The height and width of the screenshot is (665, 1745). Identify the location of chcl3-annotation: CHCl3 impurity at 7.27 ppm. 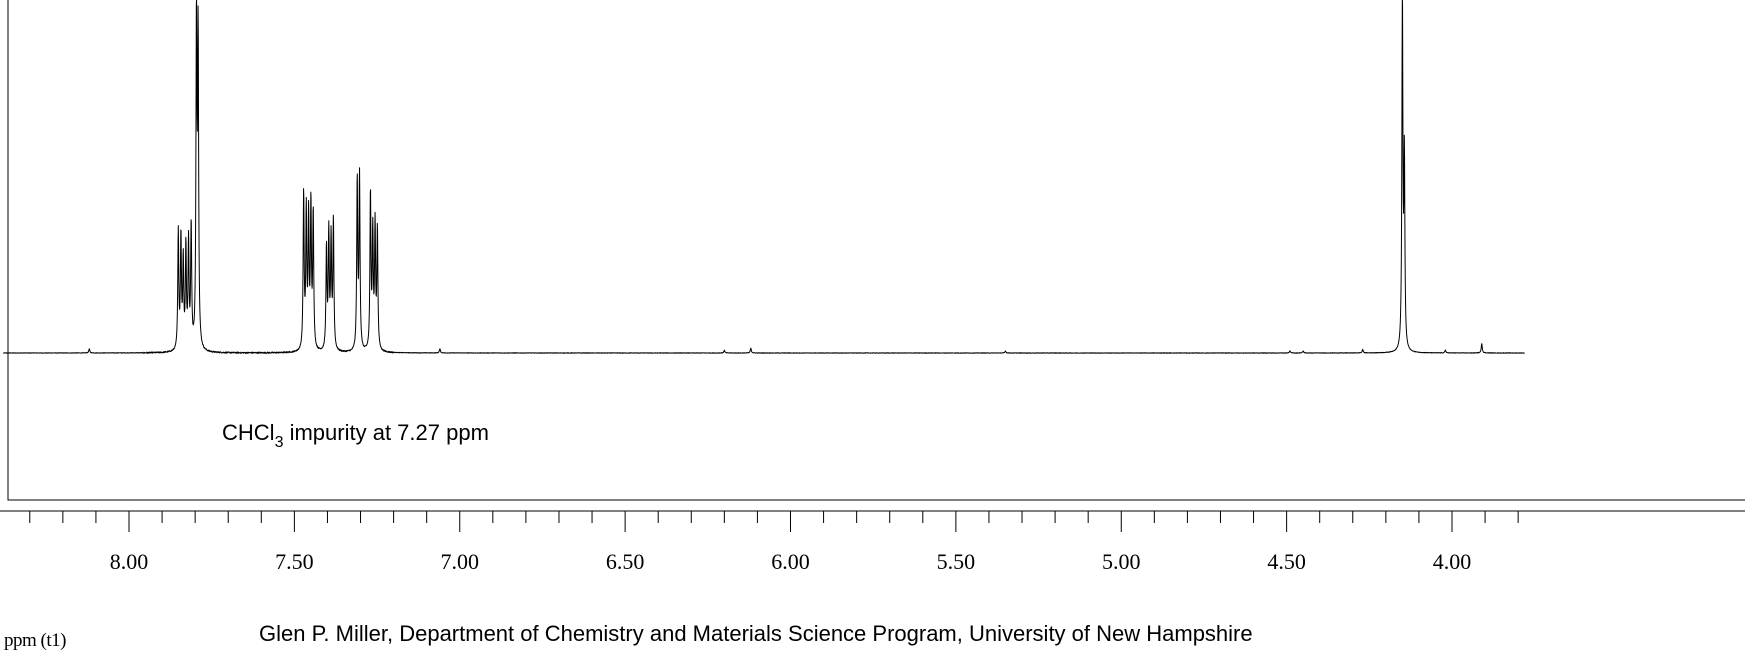
(355, 435).